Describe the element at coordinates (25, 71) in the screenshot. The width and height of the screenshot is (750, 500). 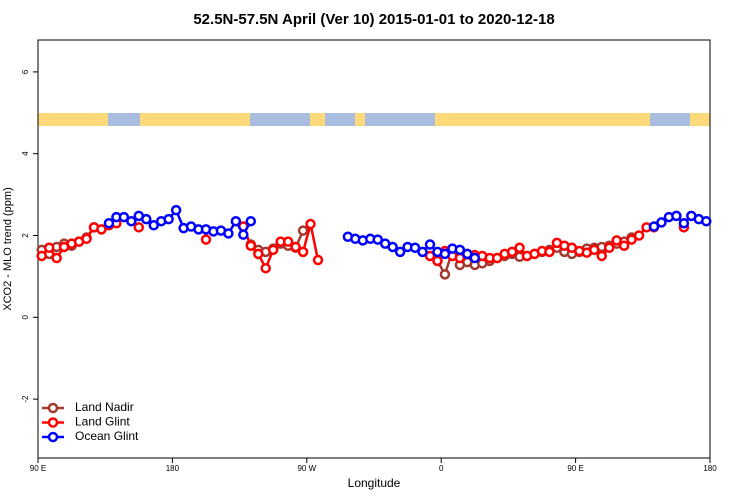
I see `y-tick-label: 6` at that location.